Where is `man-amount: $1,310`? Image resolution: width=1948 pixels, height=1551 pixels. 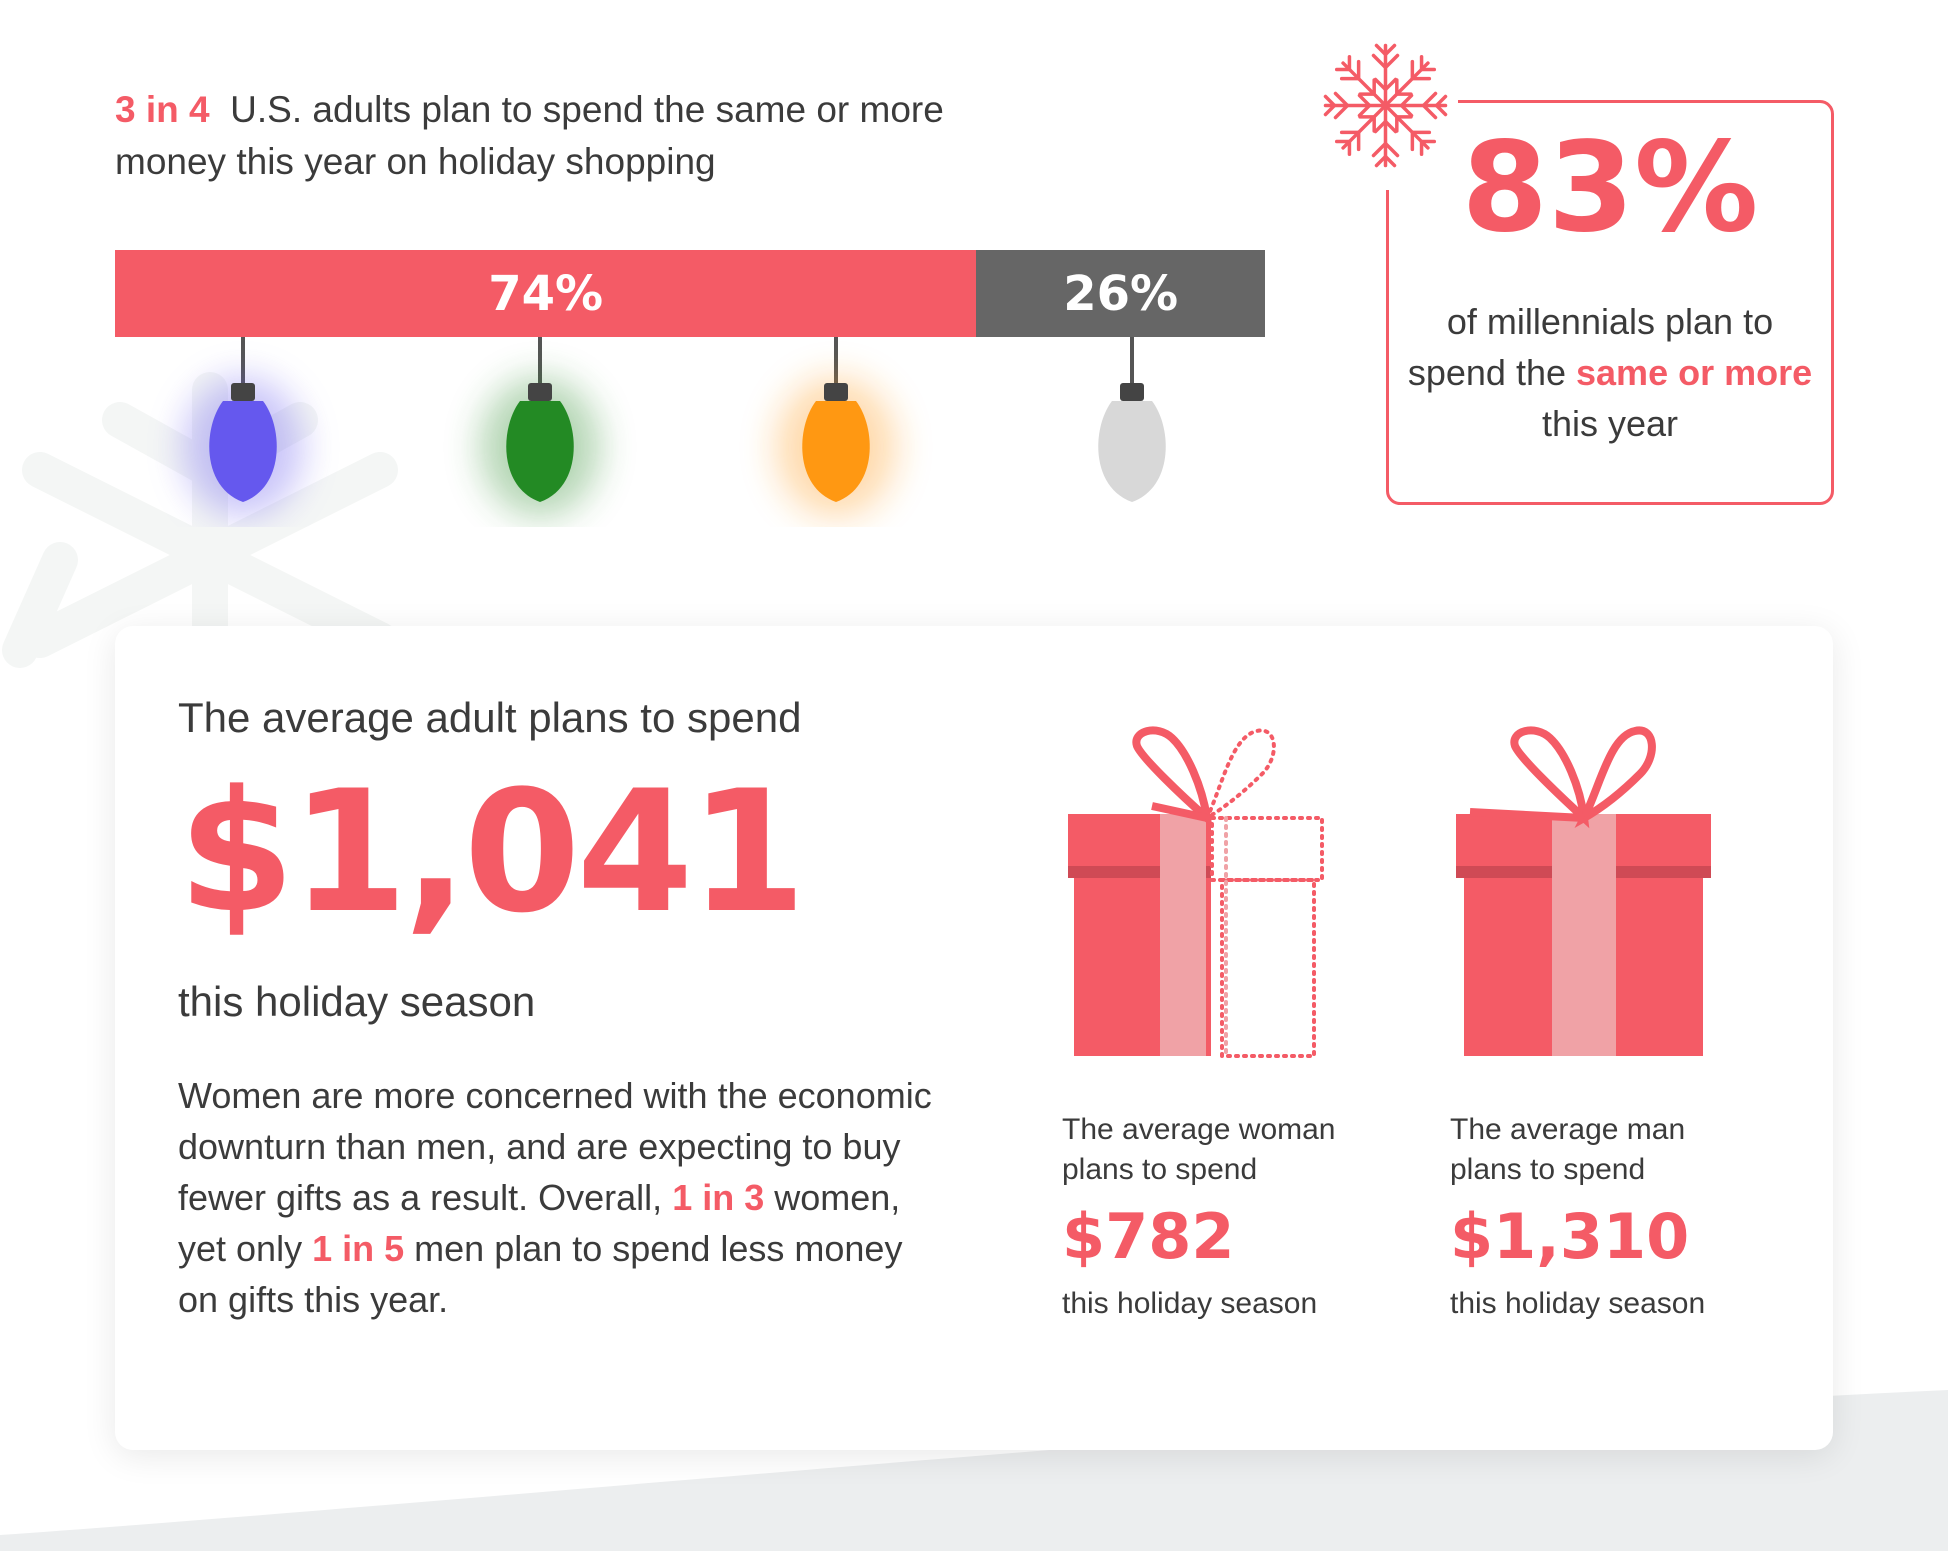 man-amount: $1,310 is located at coordinates (1570, 1236).